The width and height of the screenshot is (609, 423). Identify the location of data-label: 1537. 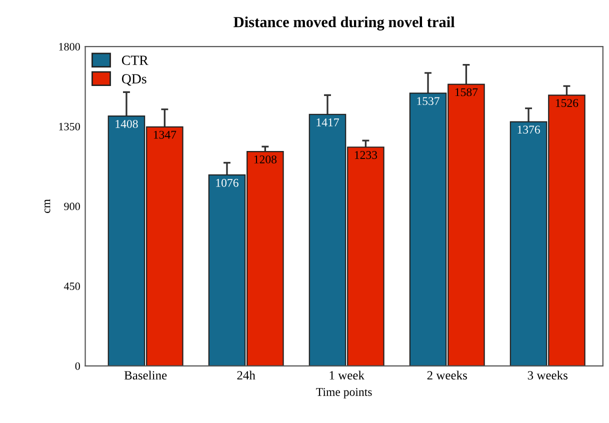
(428, 101).